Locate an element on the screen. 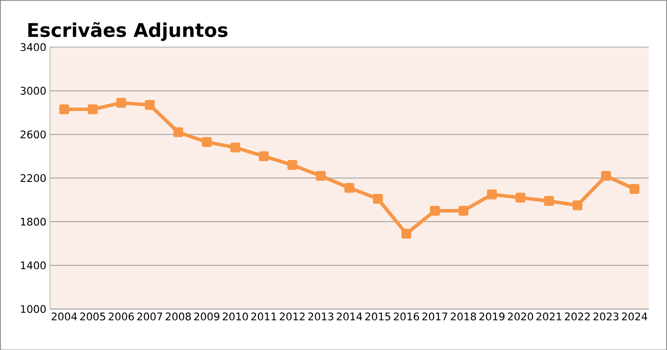  x-tick-label: 2019 is located at coordinates (491, 316).